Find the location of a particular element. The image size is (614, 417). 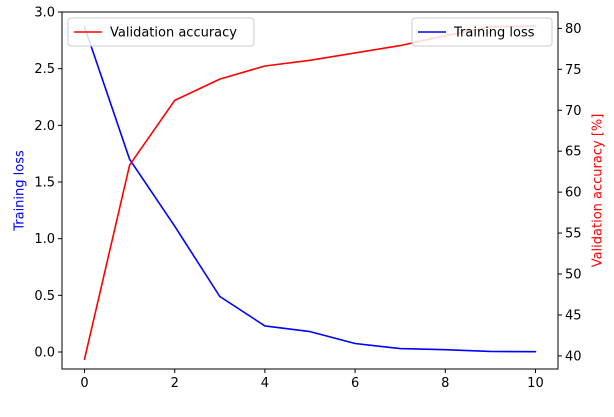

legend-validation-accuracy: Validation accuracy is located at coordinates (161, 32).